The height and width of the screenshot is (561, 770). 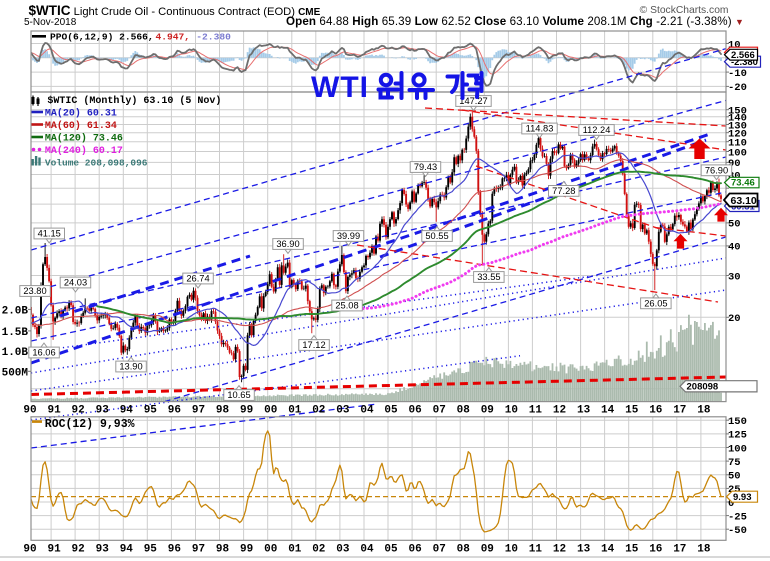 I want to click on svg-text: 26.05, so click(x=655, y=303).